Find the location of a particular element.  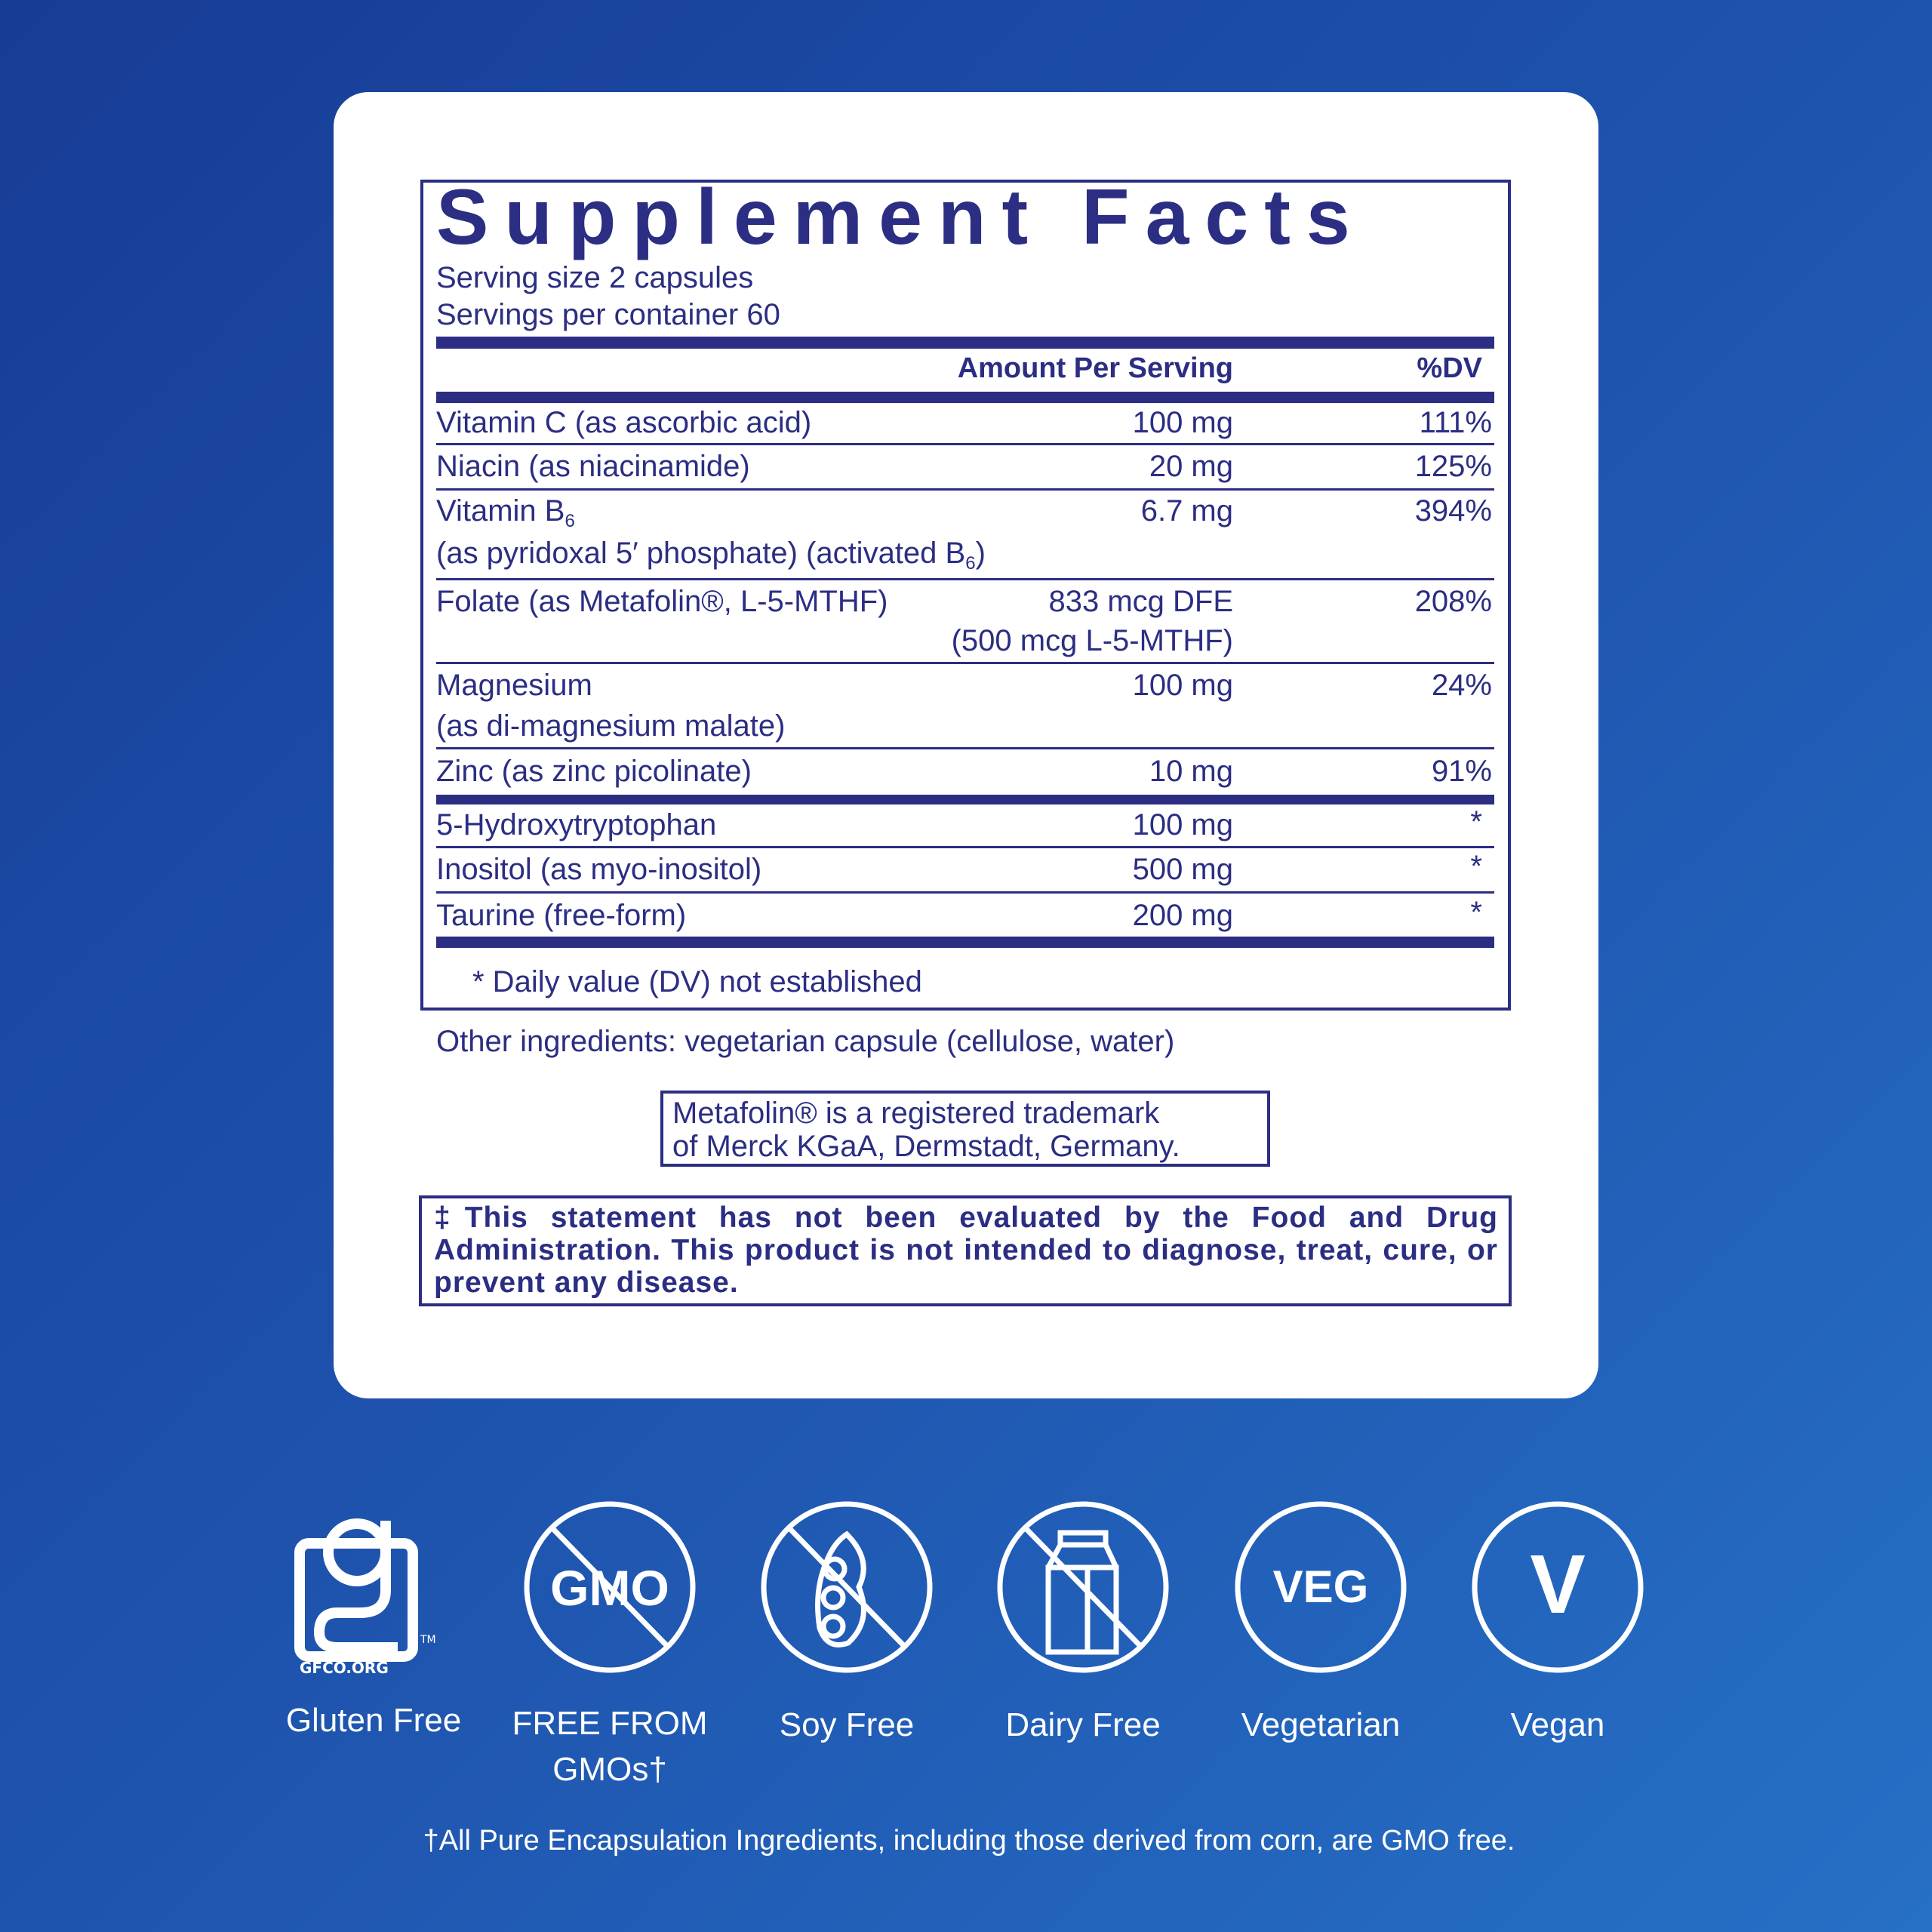

nutrient-amount: 833 mcg DFE is located at coordinates (1140, 601).